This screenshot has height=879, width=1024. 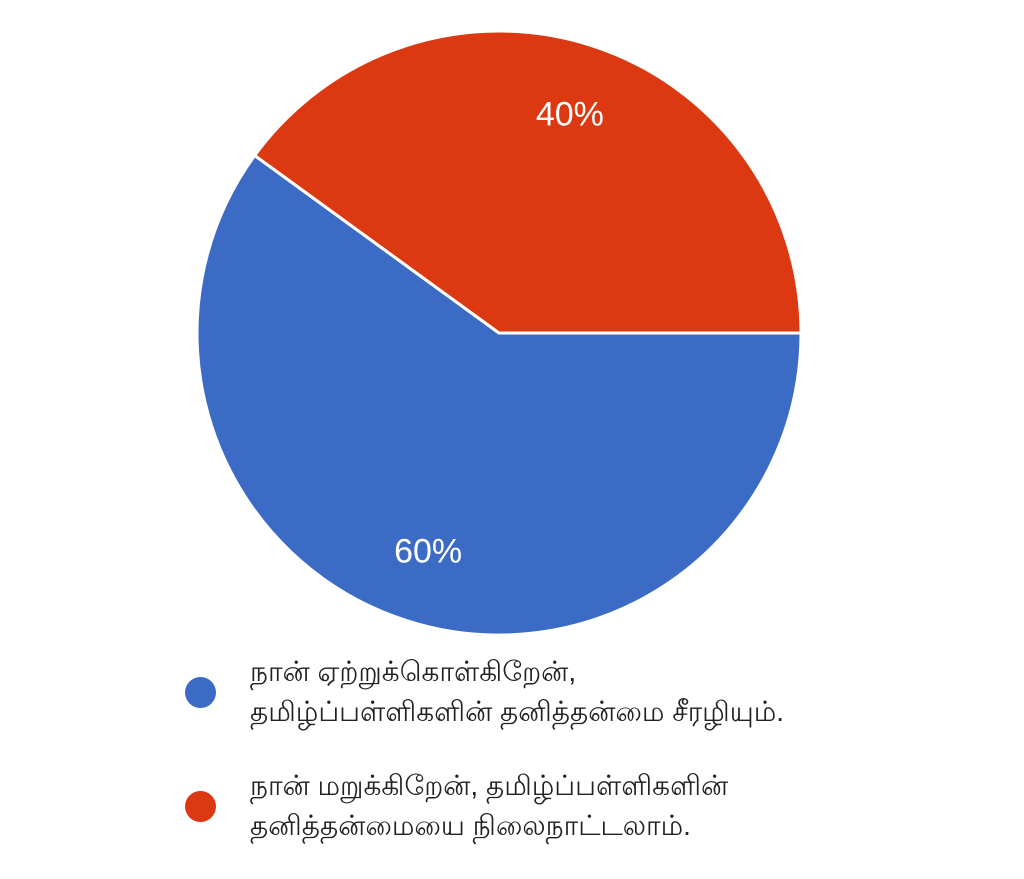 What do you see at coordinates (517, 711) in the screenshot?
I see `legend-label-line-2: தமிழ்ப்பள்ளிகளின் தனித்தன்மை சீரழியும்.` at bounding box center [517, 711].